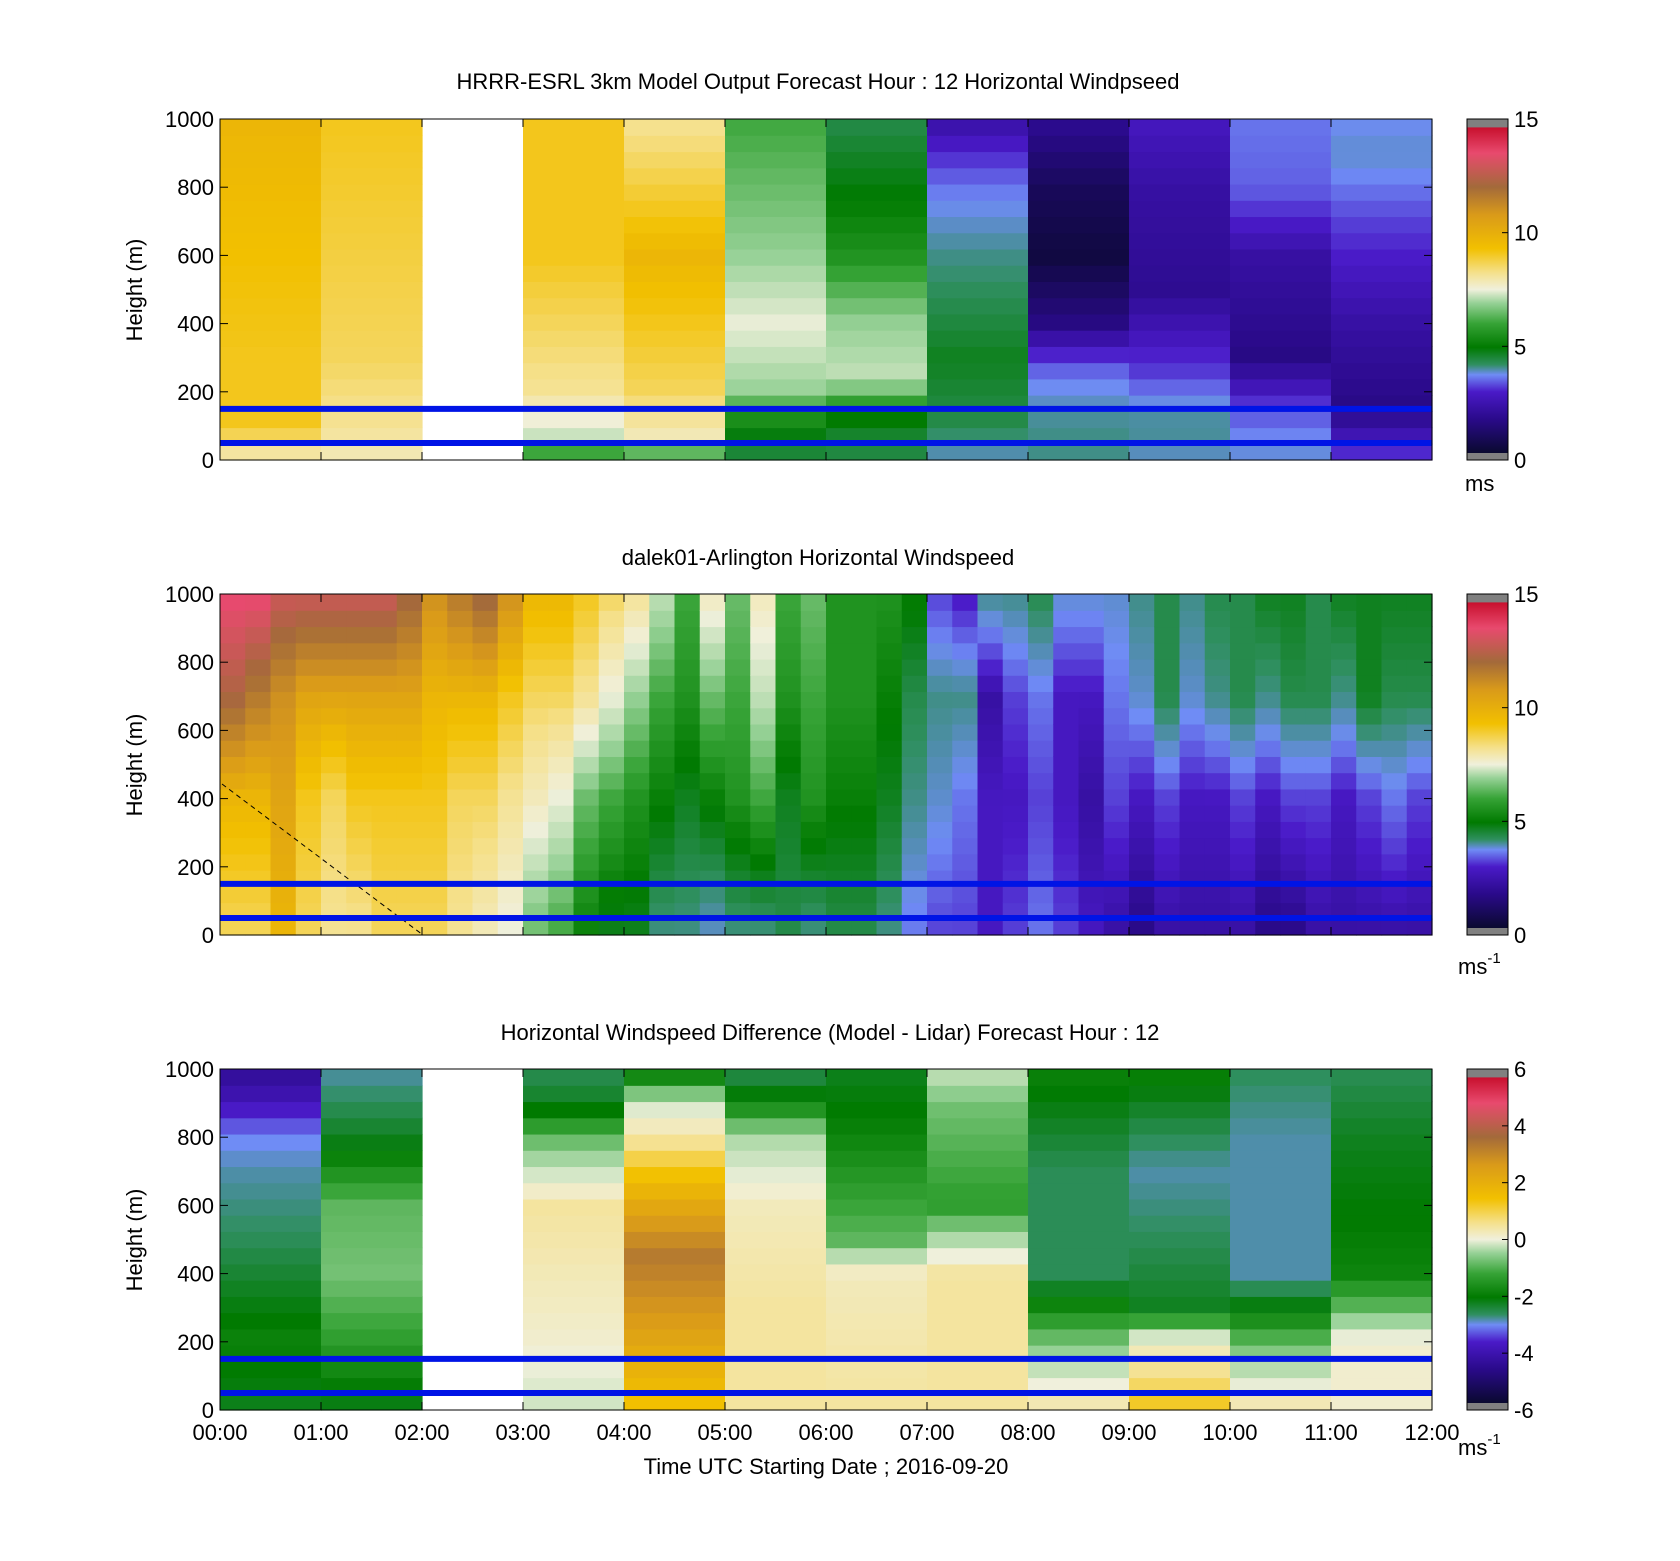 Image resolution: width=1680 pixels, height=1561 pixels. What do you see at coordinates (1520, 290) in the screenshot?
I see `colorbar-ticks: 0 5 10 15` at bounding box center [1520, 290].